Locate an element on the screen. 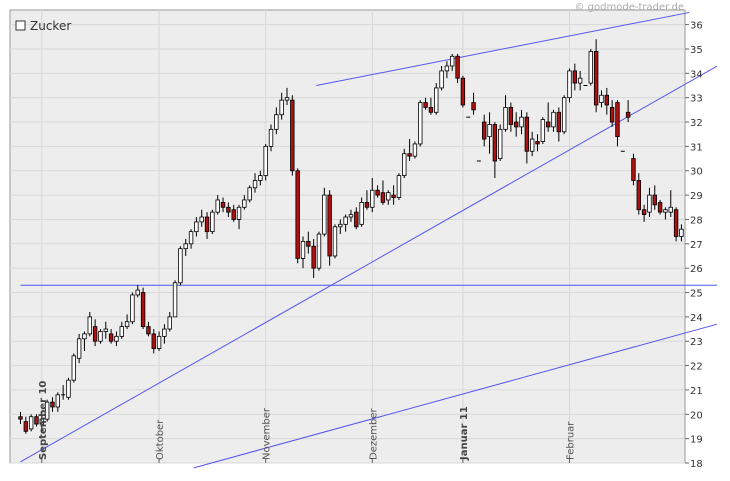 The image size is (730, 481). y-tick-label: 33 is located at coordinates (696, 99).